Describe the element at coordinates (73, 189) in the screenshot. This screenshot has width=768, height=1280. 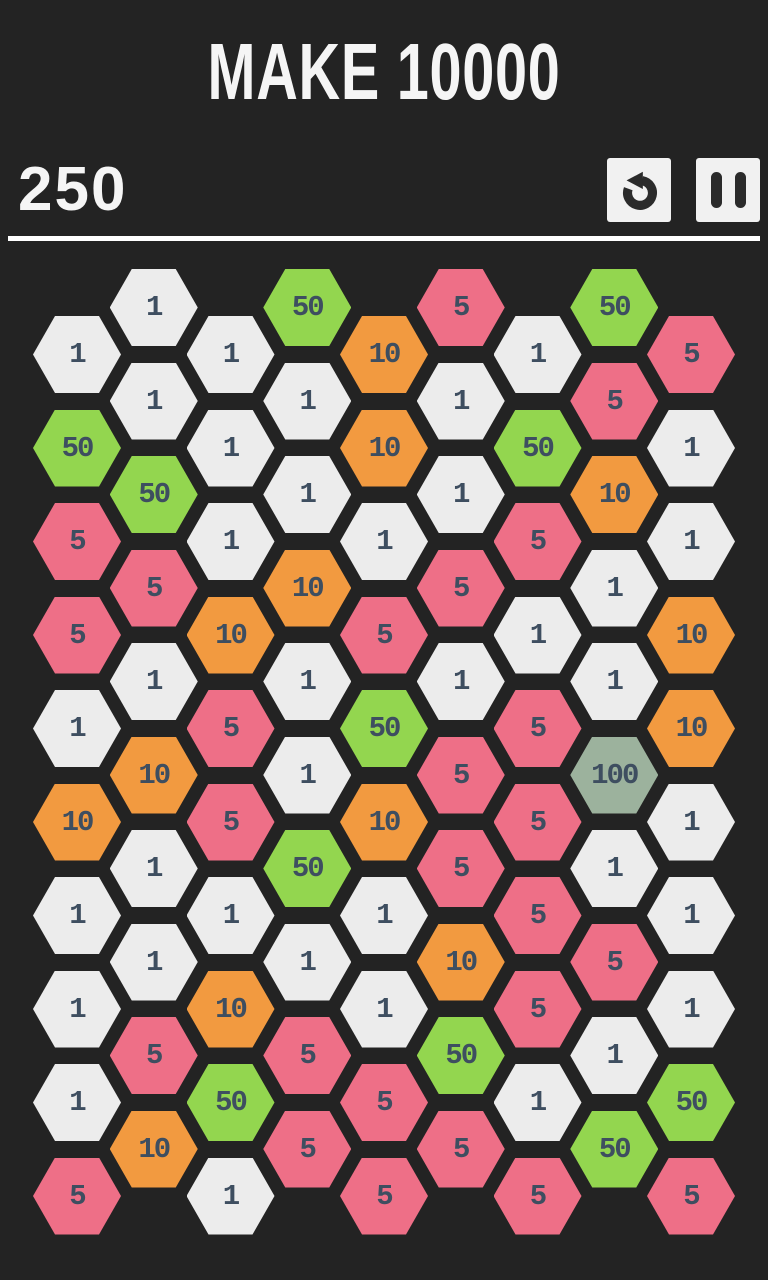
I see `score-value: 250` at that location.